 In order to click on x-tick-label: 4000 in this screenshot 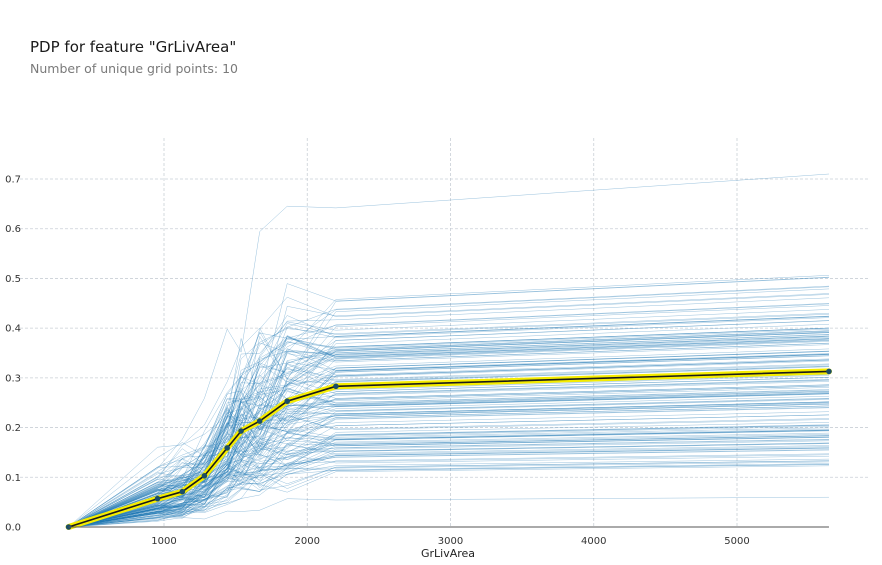, I will do `click(593, 541)`.